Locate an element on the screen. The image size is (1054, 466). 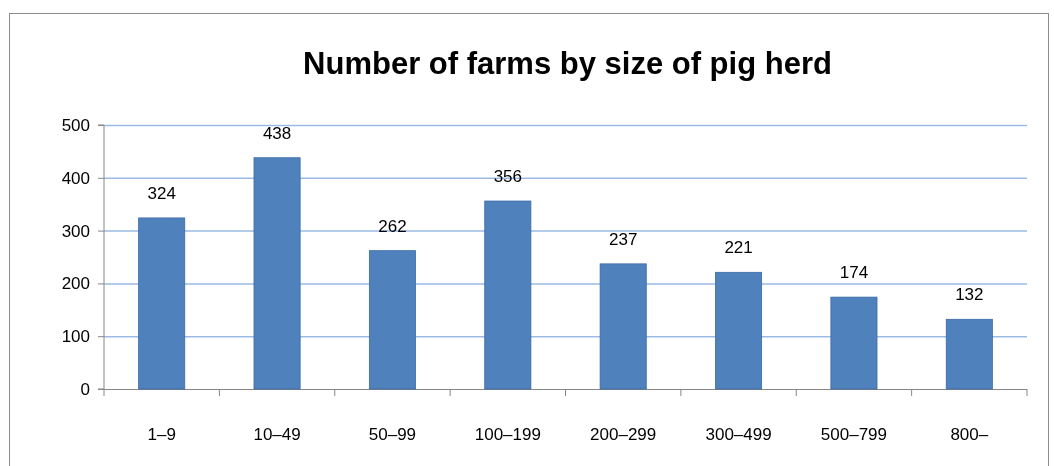
data-label: 262 is located at coordinates (392, 226).